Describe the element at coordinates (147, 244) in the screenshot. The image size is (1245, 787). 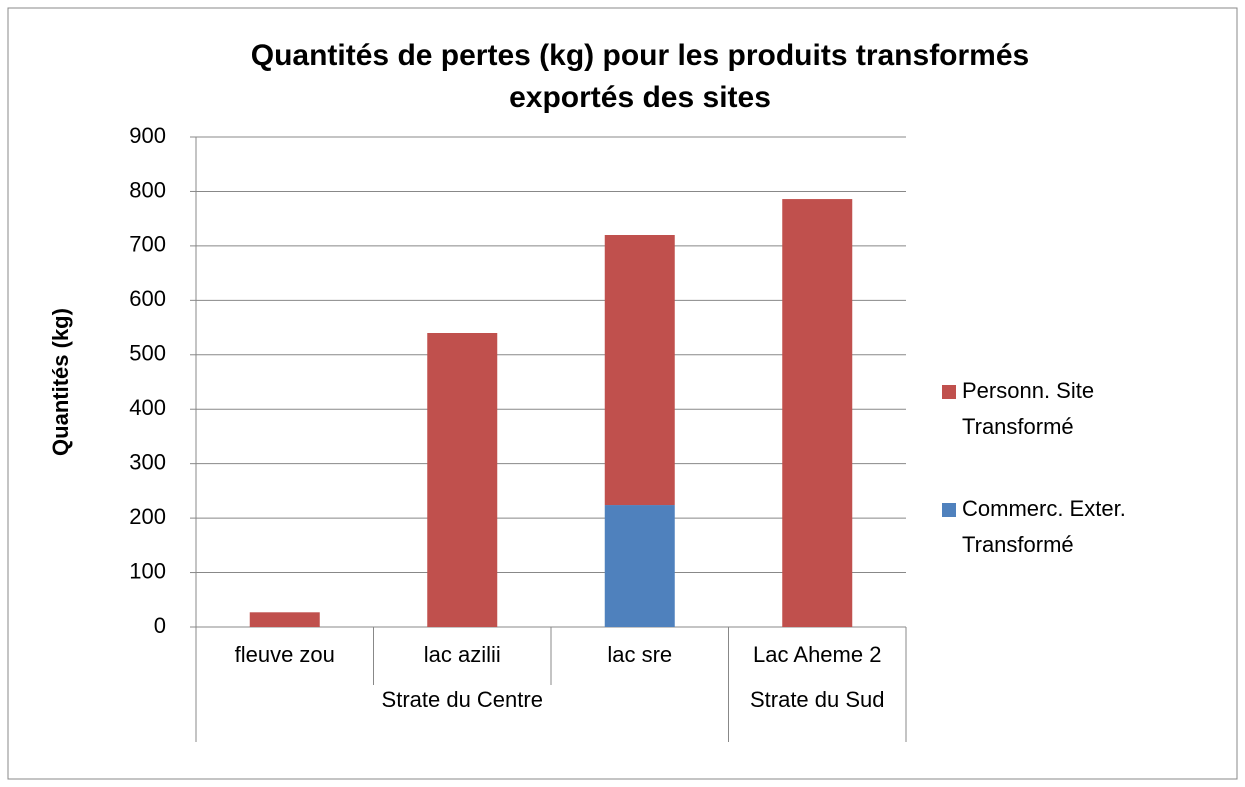
I see `y-tick-label: 700` at that location.